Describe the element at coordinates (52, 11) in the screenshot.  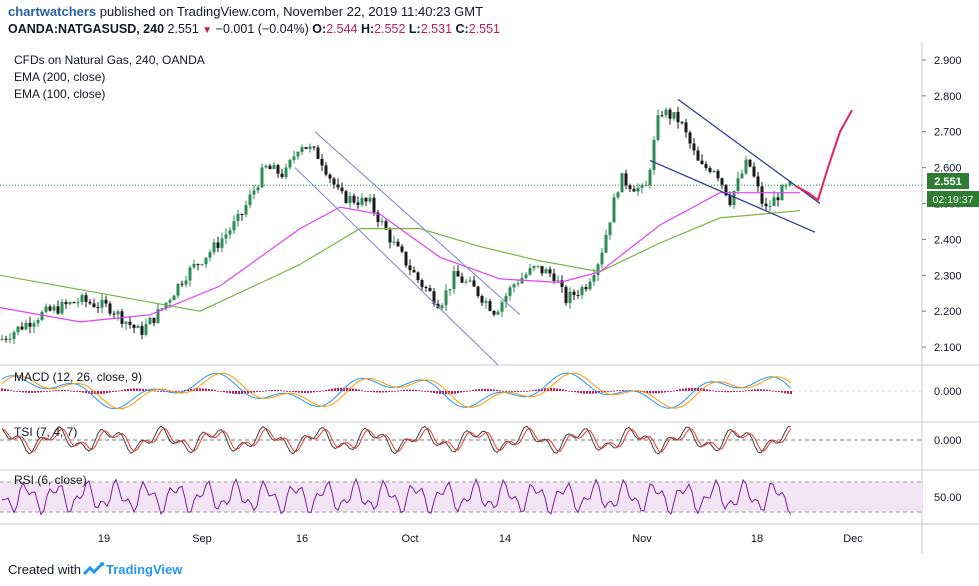
I see `author-name: chartwatchers` at that location.